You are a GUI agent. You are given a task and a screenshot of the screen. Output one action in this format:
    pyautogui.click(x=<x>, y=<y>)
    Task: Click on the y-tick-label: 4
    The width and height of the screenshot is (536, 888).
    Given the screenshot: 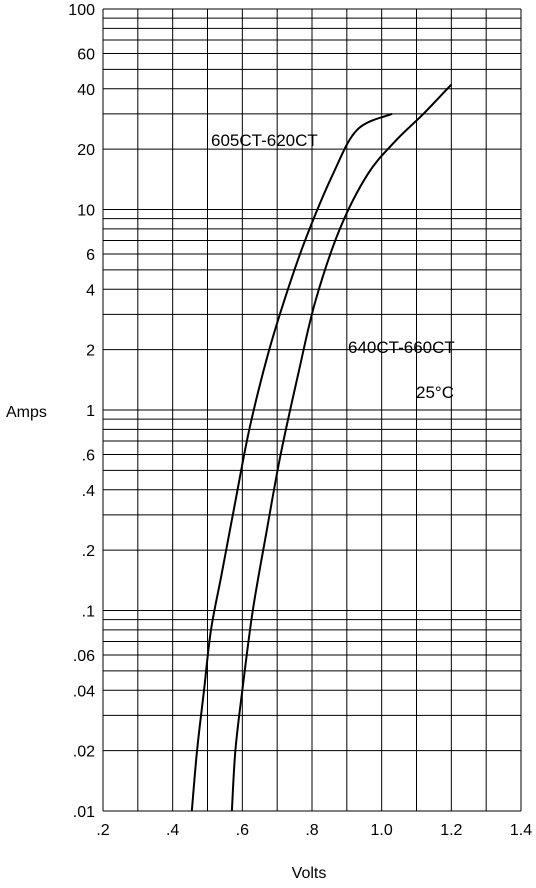 What is the action you would take?
    pyautogui.click(x=90, y=290)
    